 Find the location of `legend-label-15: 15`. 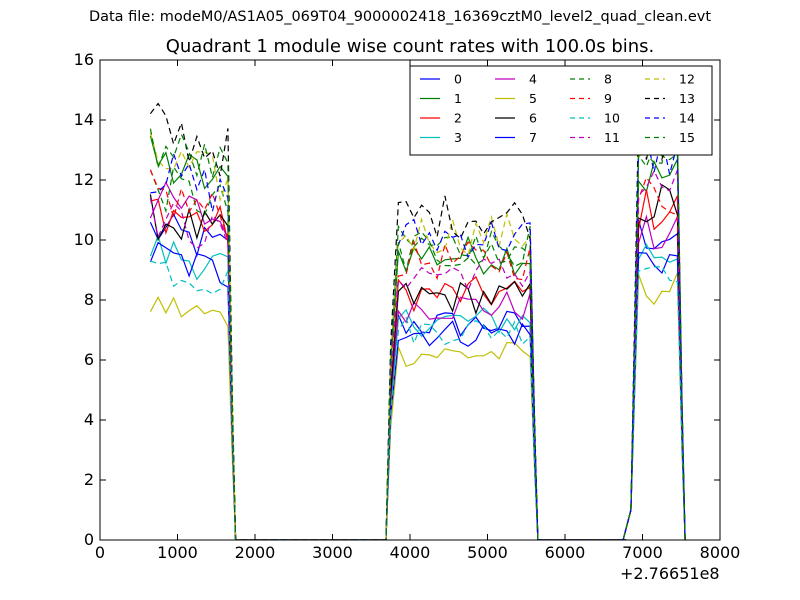

legend-label-15: 15 is located at coordinates (687, 137).